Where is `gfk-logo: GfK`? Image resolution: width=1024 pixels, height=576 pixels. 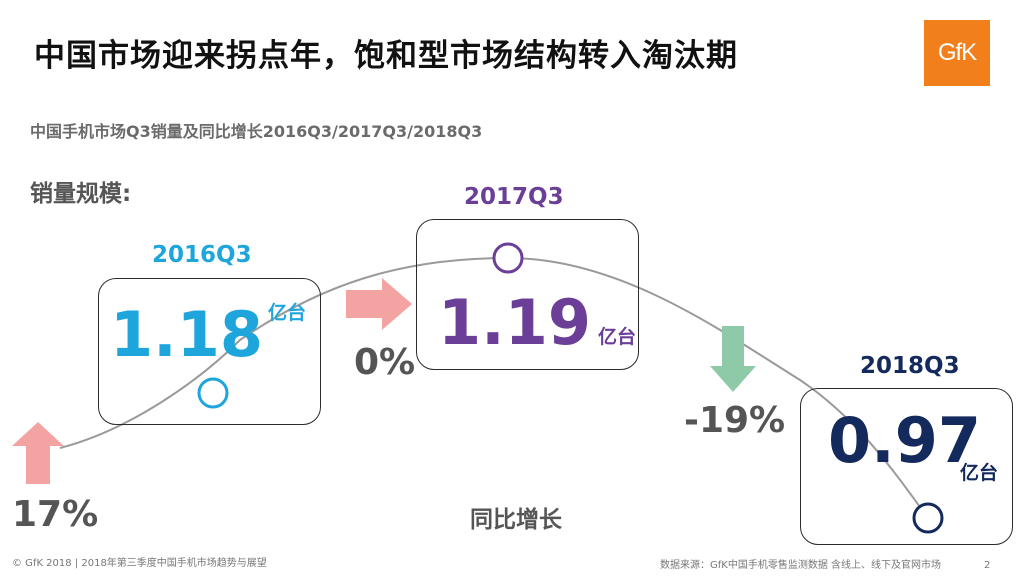
gfk-logo: GfK is located at coordinates (957, 53).